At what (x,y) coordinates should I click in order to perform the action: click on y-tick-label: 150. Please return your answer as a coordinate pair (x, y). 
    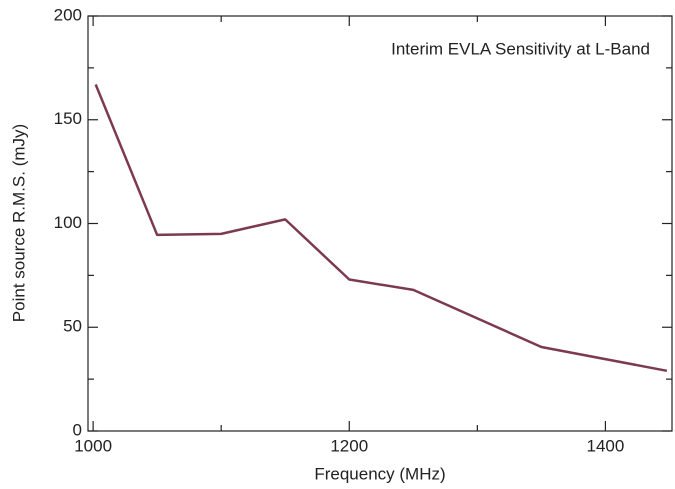
    Looking at the image, I should click on (68, 118).